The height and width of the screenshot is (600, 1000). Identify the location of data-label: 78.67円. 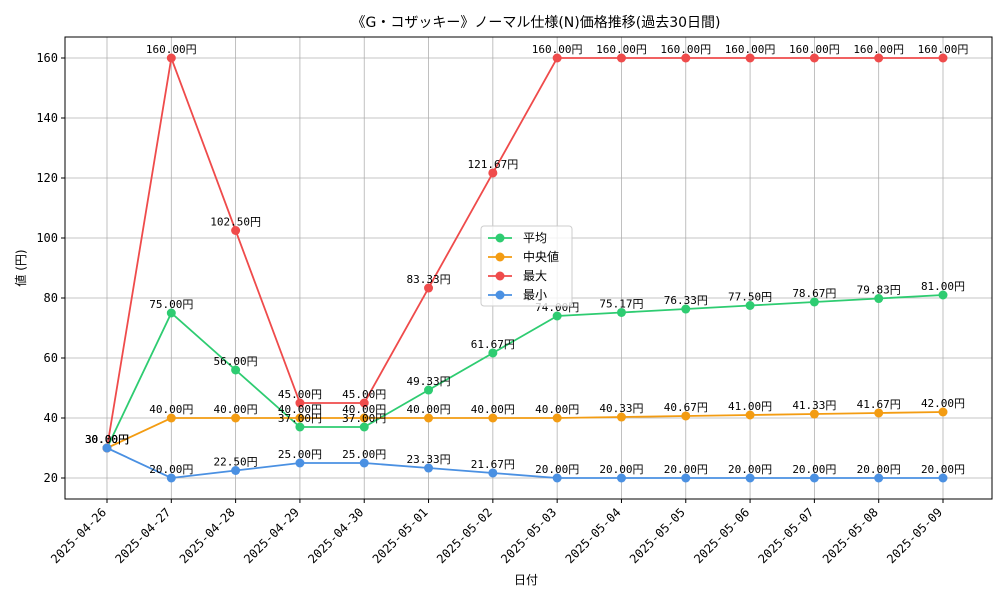
(814, 293).